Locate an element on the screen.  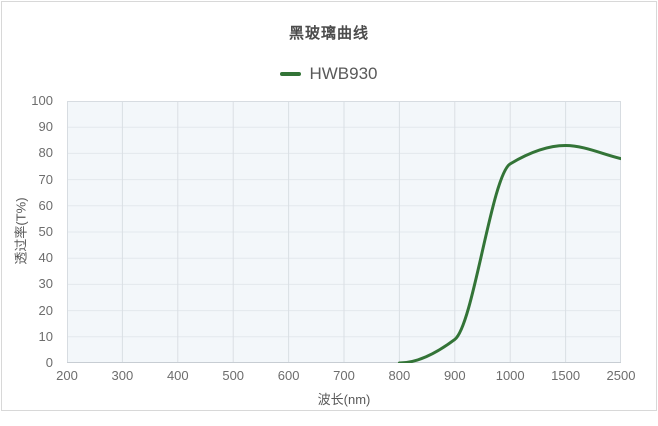
x-tick-label: 2500 is located at coordinates (621, 375).